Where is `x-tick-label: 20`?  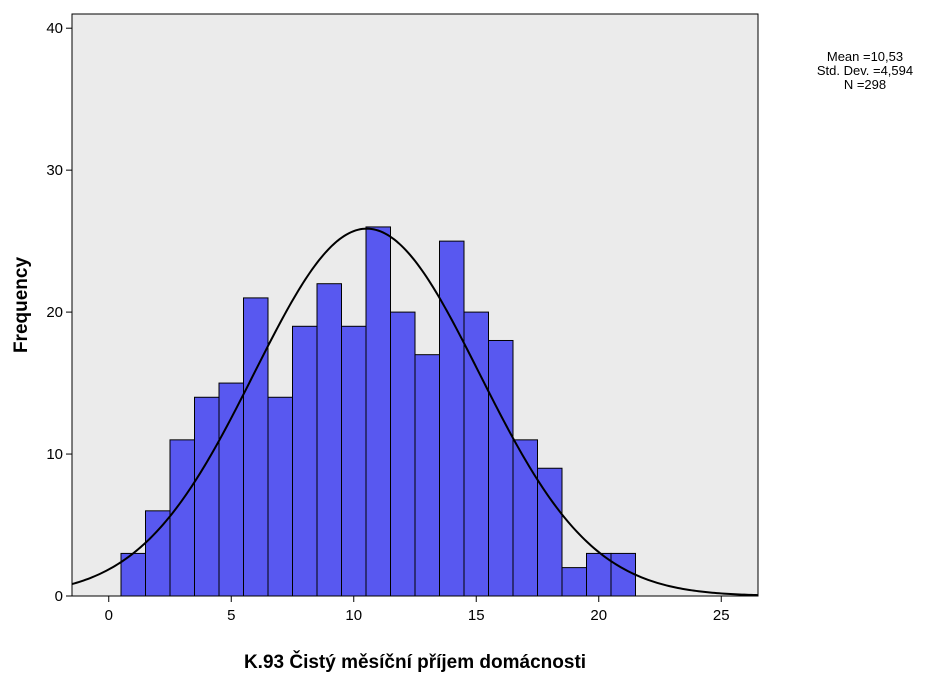
x-tick-label: 20 is located at coordinates (598, 615).